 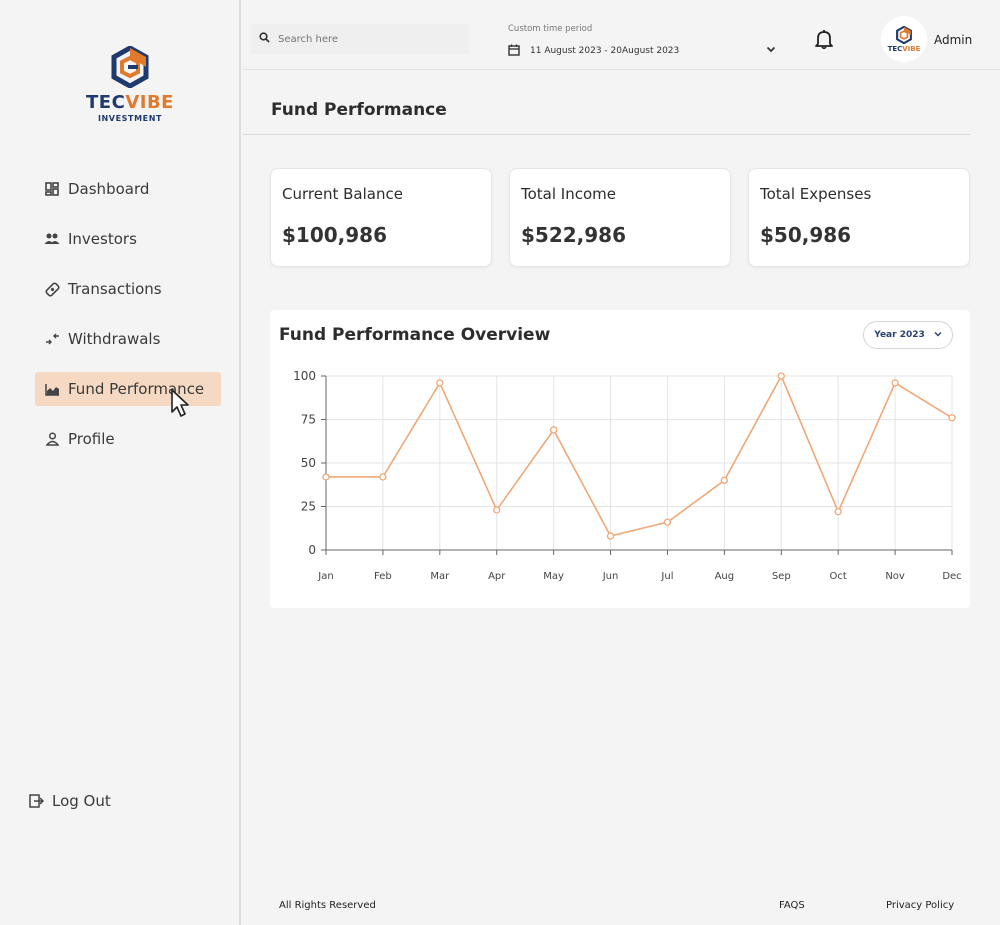 I want to click on card-label: Current Balance, so click(x=342, y=194).